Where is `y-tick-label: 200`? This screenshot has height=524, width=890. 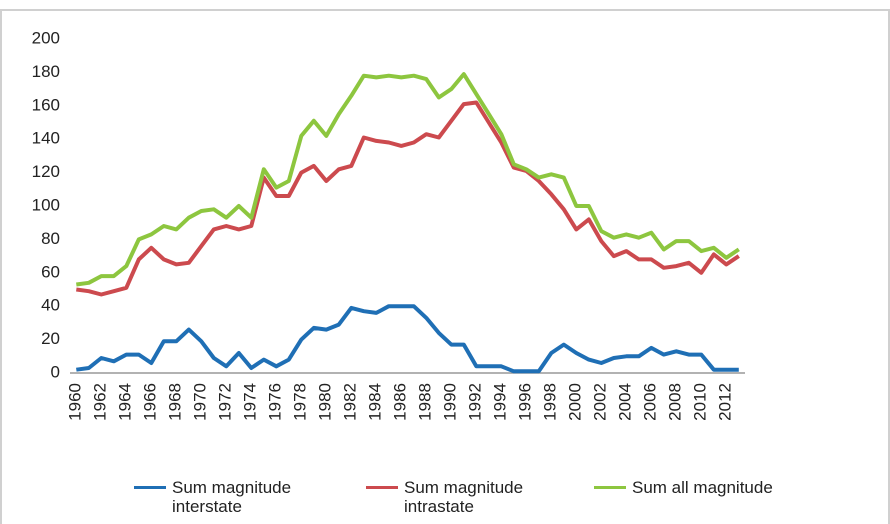
y-tick-label: 200 is located at coordinates (46, 37).